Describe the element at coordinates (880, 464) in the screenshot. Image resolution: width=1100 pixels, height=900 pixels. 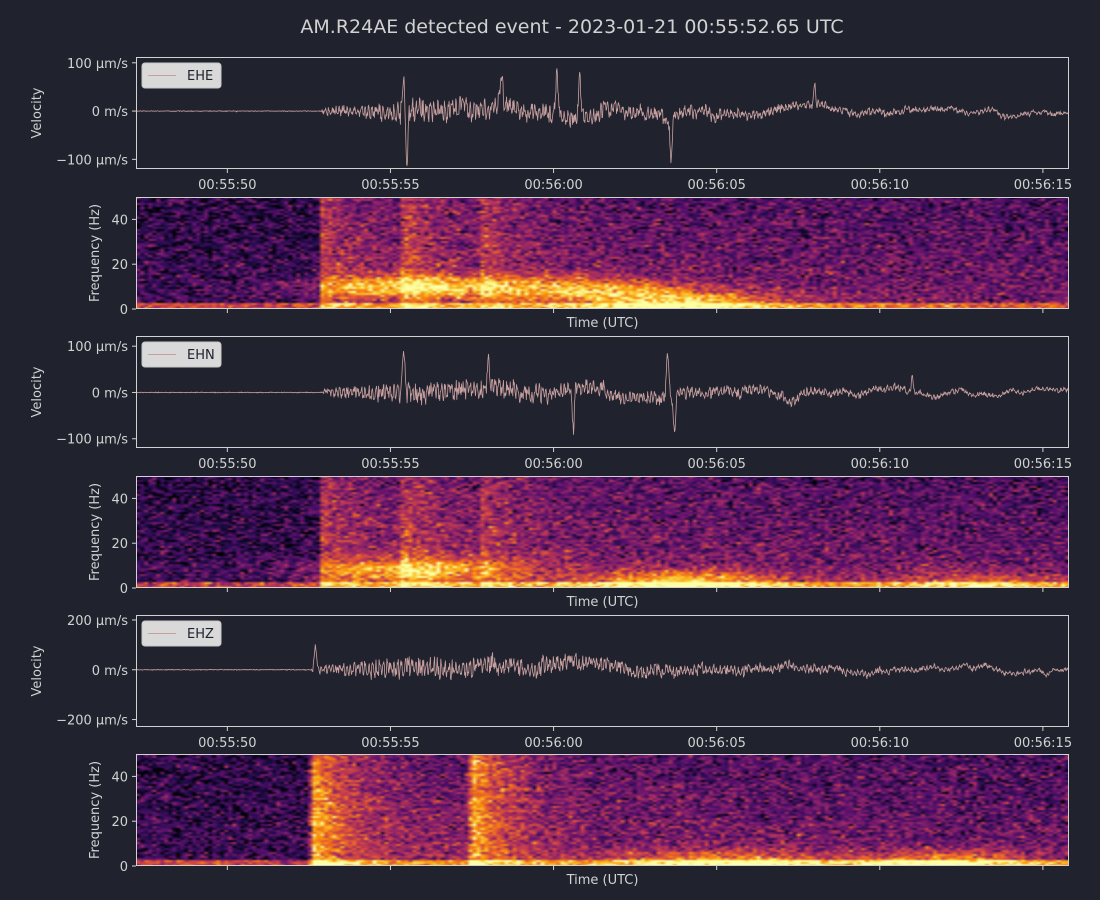
I see `wave-ehn-xtick-label: 00:56:10` at that location.